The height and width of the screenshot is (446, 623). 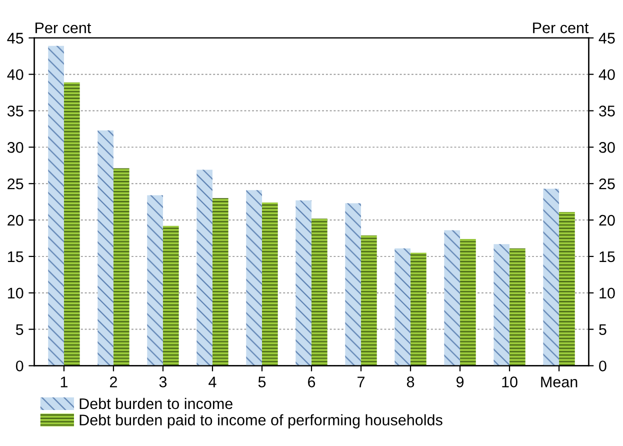 I want to click on y-tick-label: 5, so click(x=20, y=329).